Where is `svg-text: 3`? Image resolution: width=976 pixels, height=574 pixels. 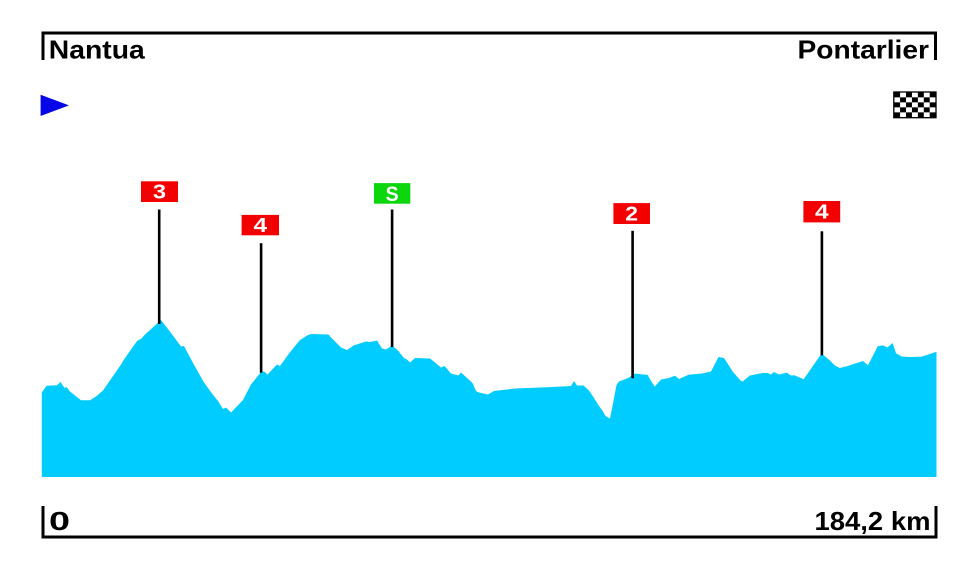
svg-text: 3 is located at coordinates (159, 192).